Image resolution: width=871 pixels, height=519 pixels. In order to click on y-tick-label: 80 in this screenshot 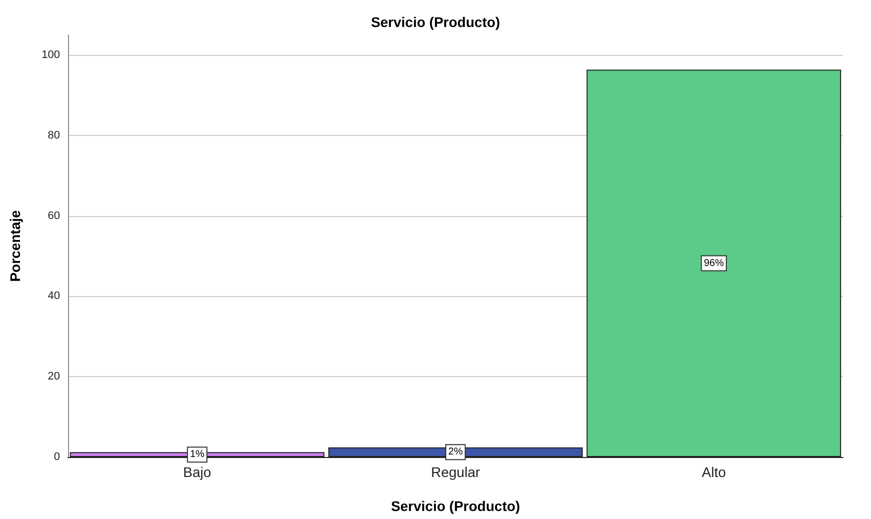, I will do `click(54, 135)`.